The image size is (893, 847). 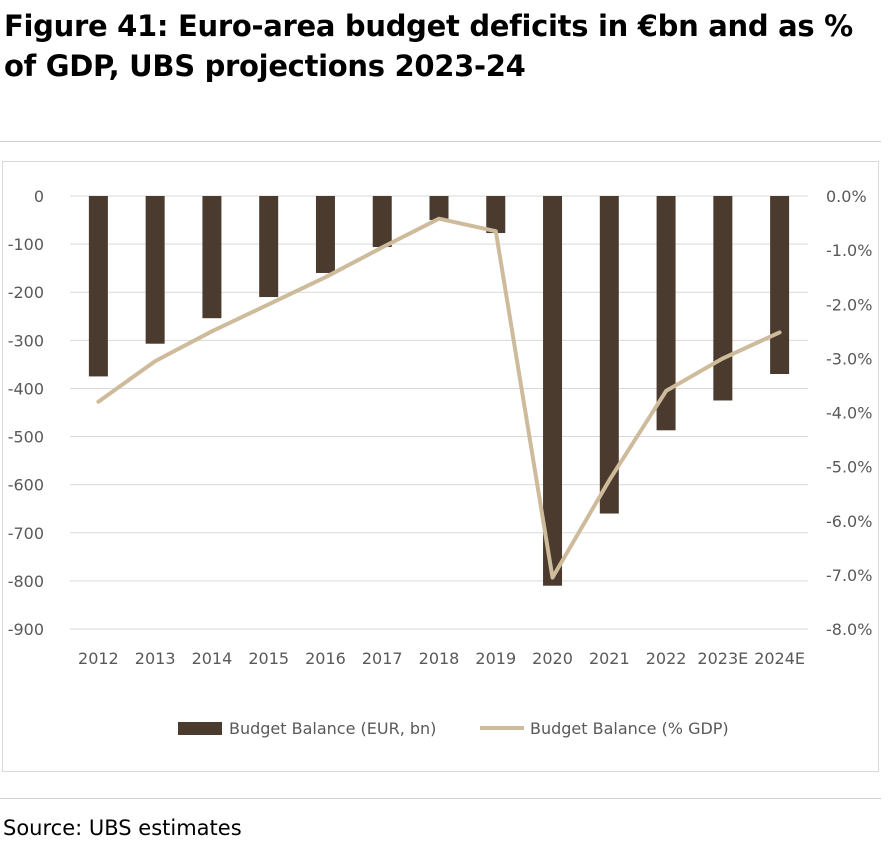 What do you see at coordinates (26, 533) in the screenshot?
I see `left-tick-label: -700` at bounding box center [26, 533].